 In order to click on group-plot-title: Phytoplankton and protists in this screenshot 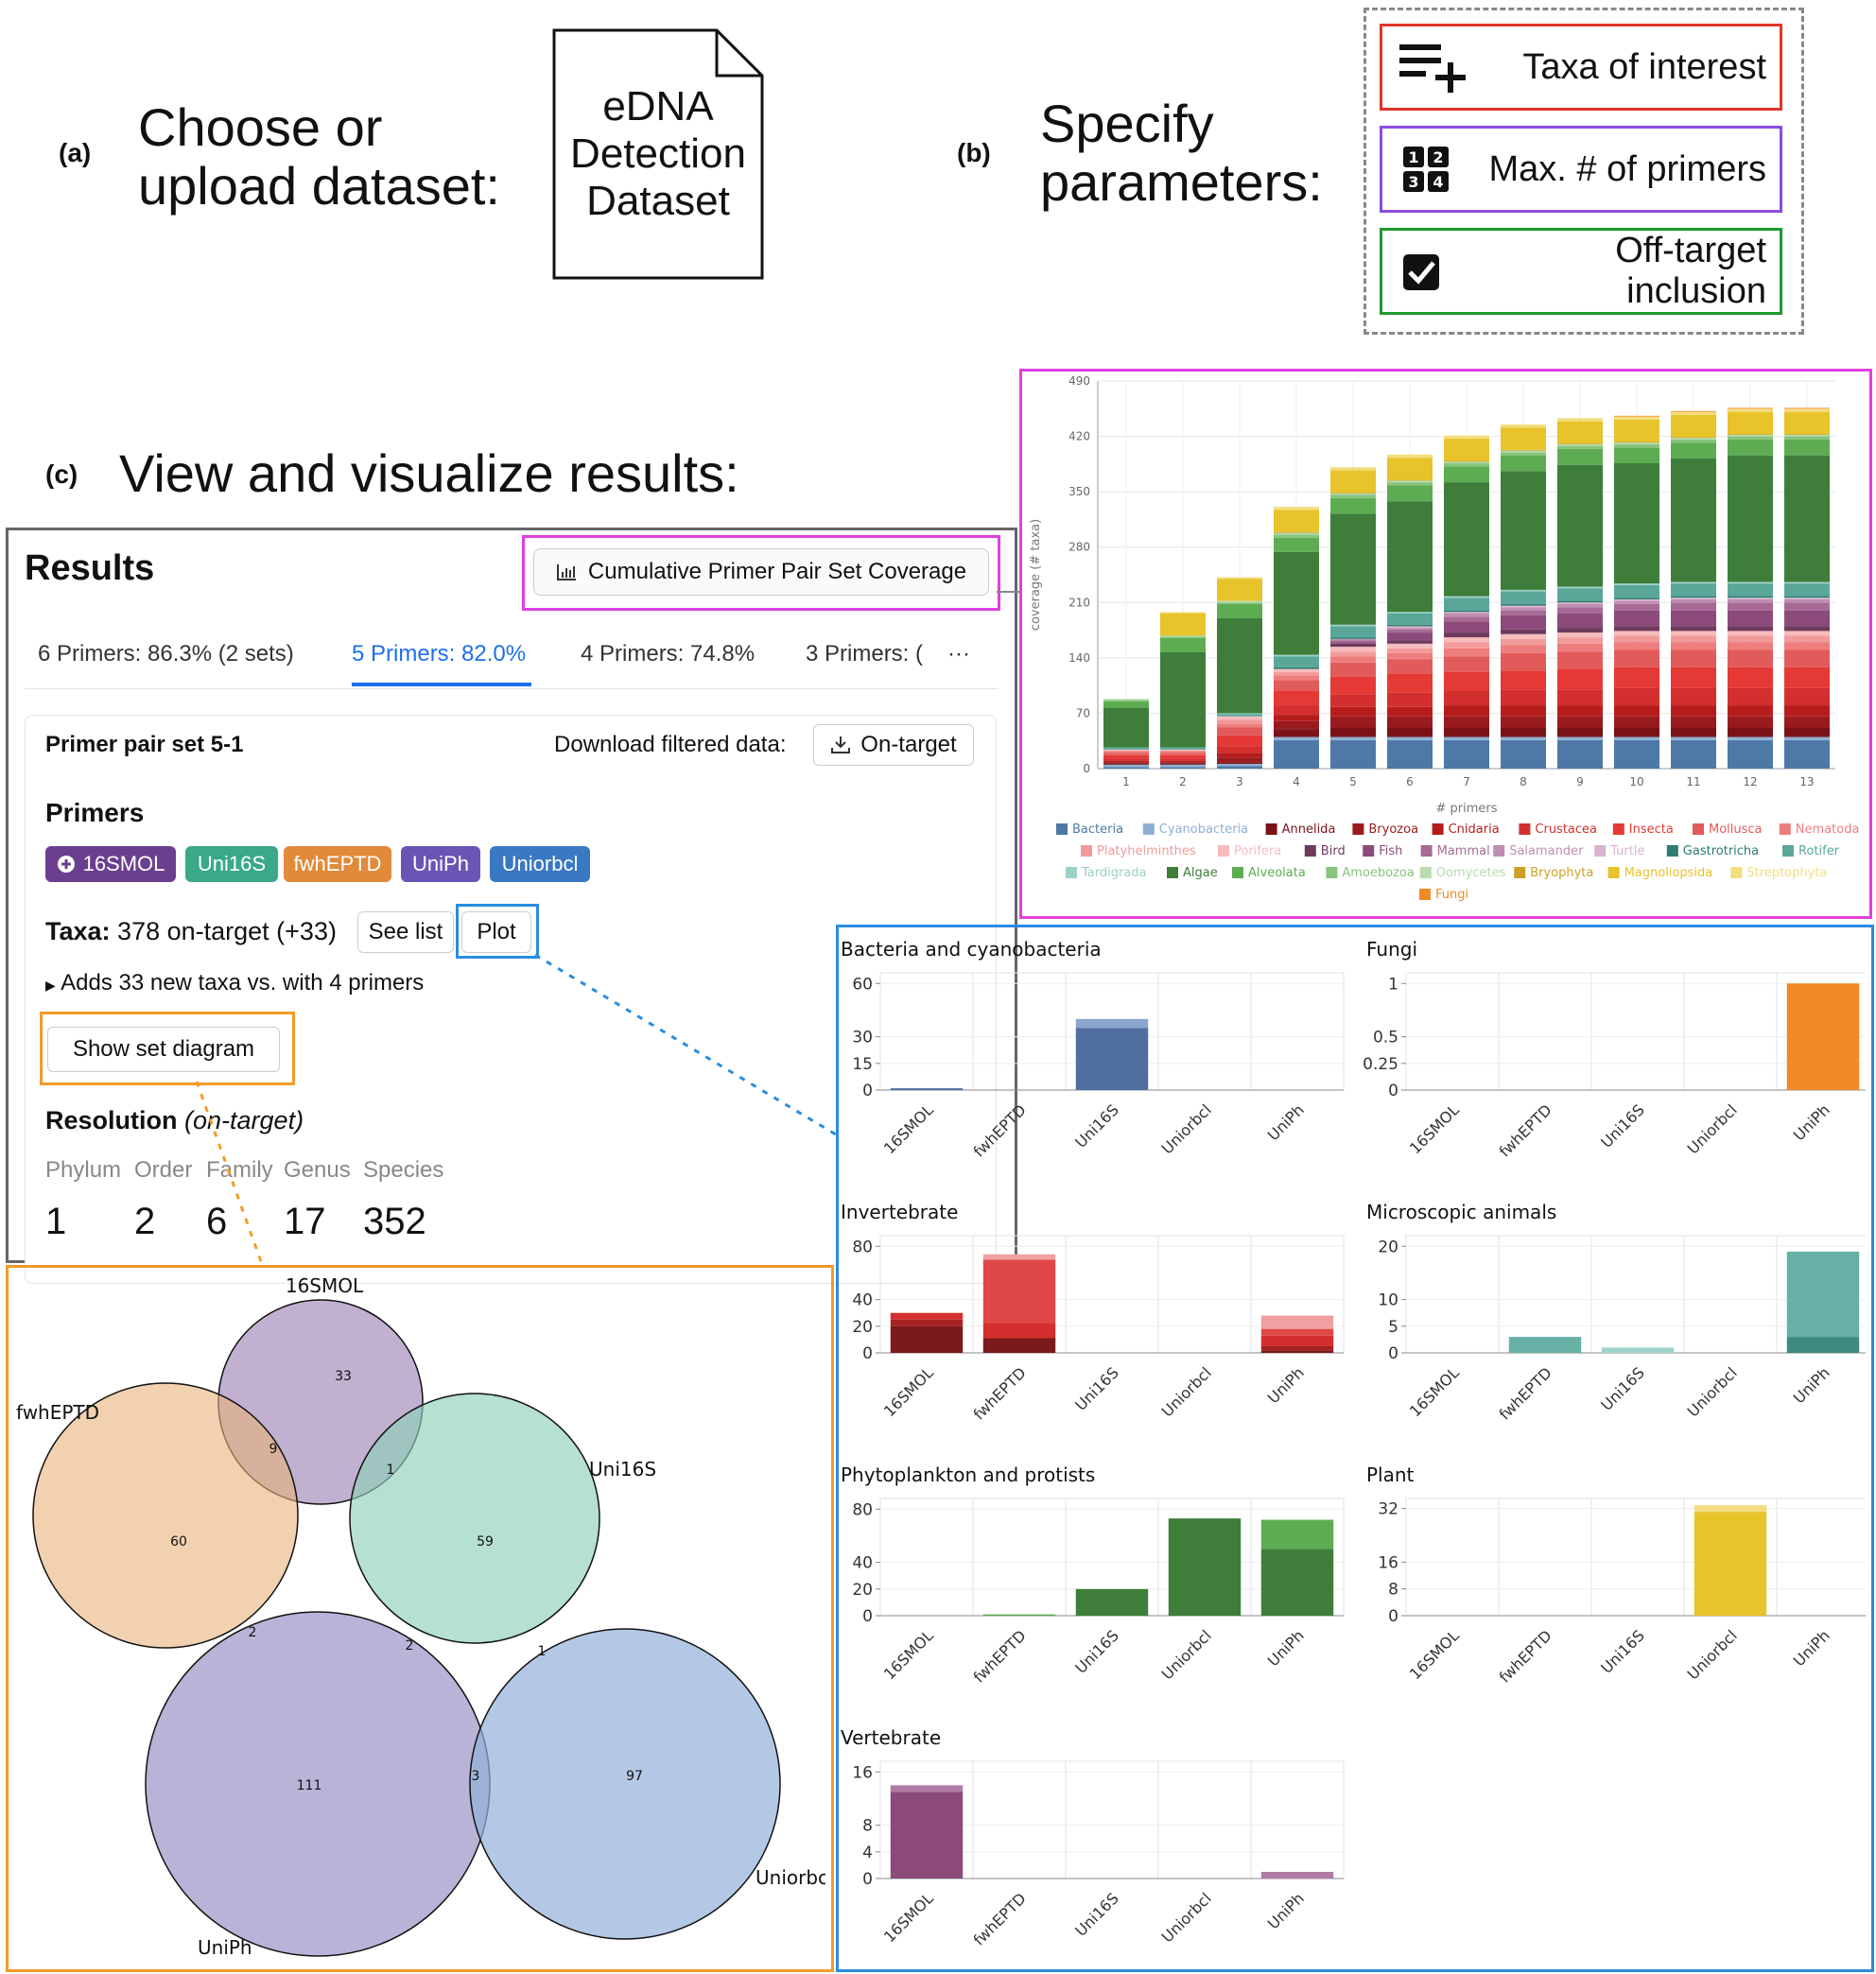, I will do `click(968, 1474)`.